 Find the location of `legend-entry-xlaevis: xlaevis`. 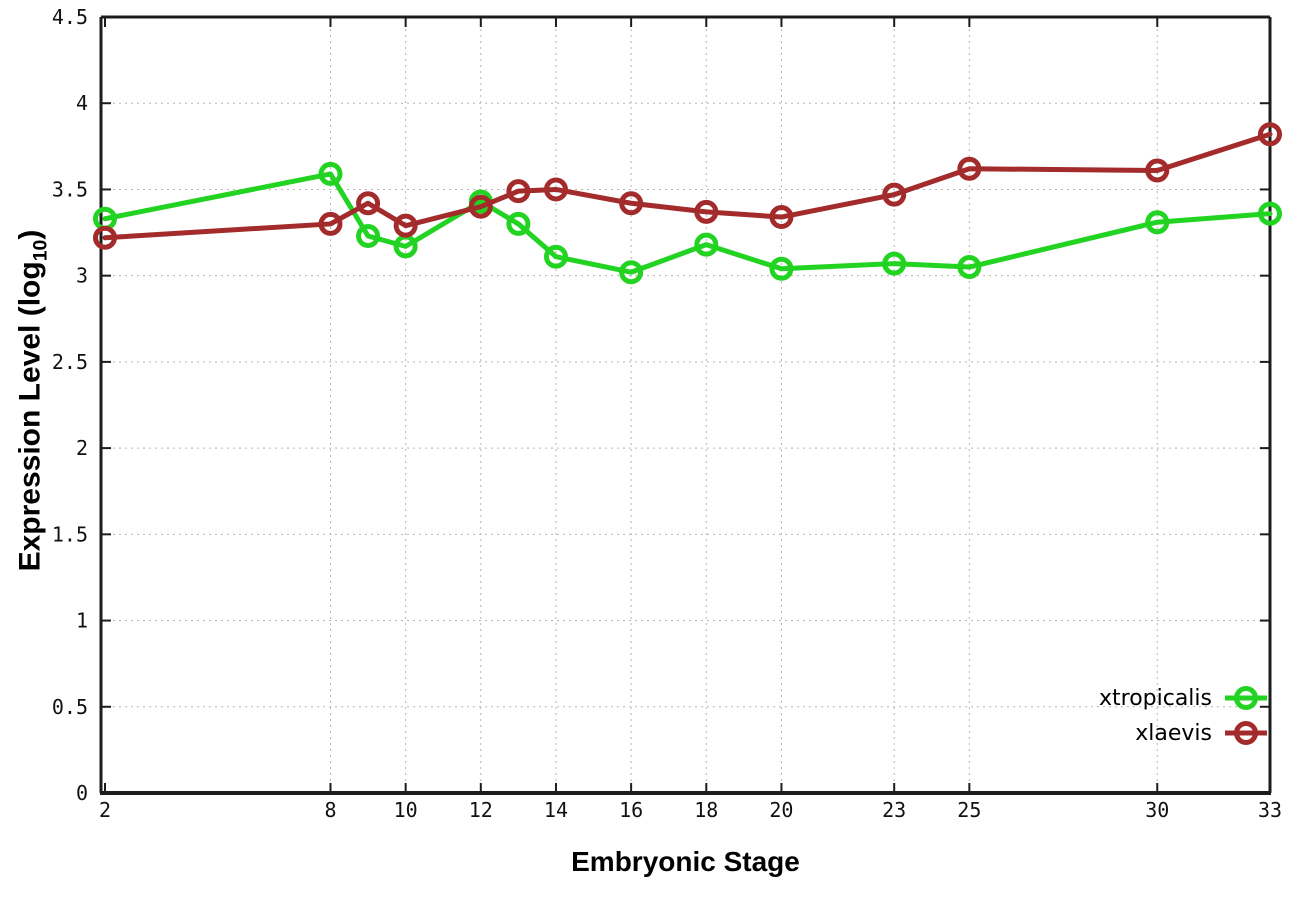

legend-entry-xlaevis: xlaevis is located at coordinates (1202, 733).